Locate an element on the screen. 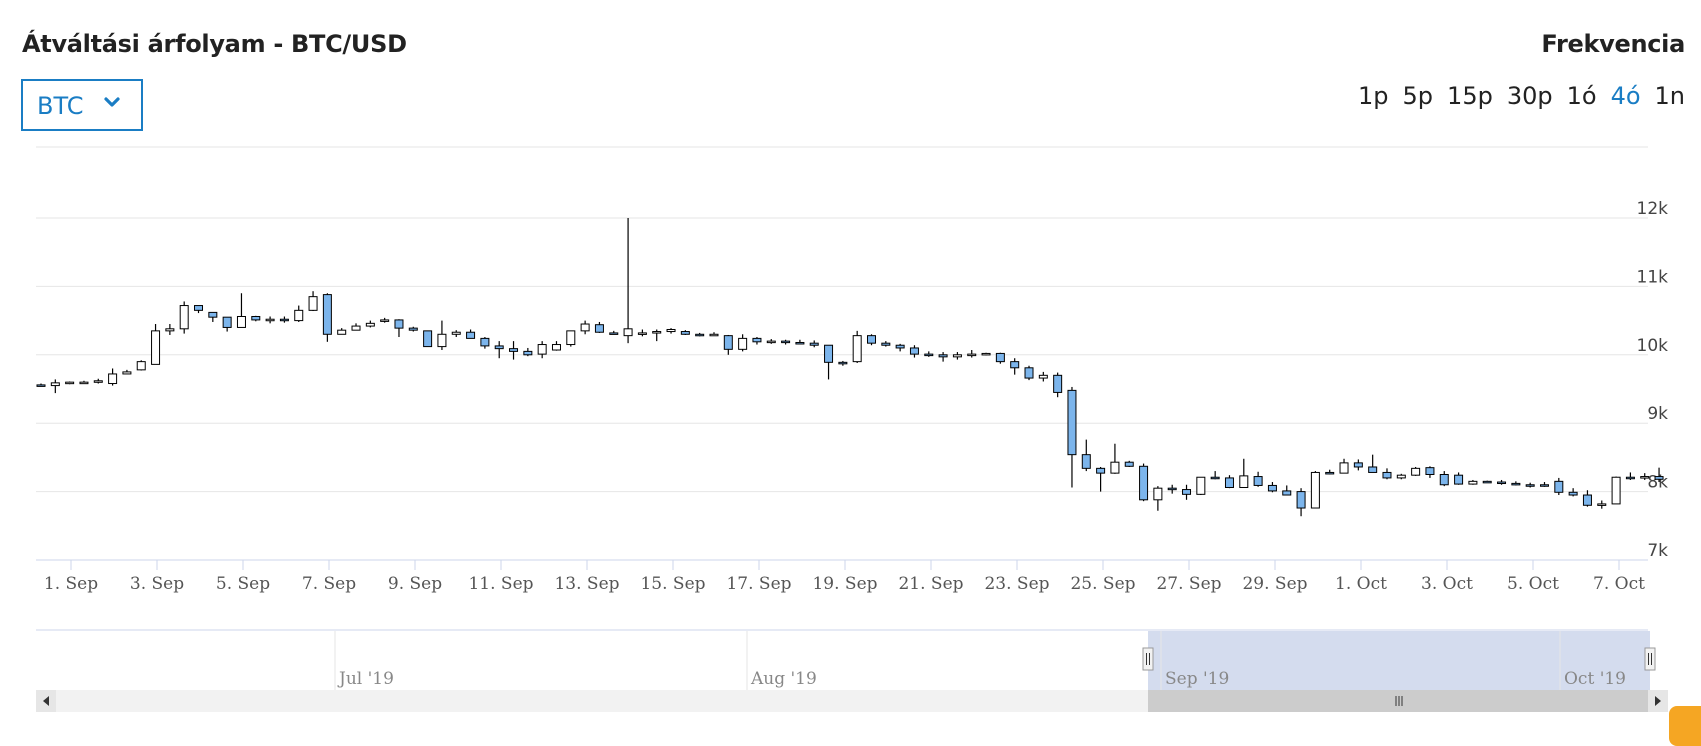 The height and width of the screenshot is (746, 1701). x-tick-label: 27. Sep is located at coordinates (1188, 584).